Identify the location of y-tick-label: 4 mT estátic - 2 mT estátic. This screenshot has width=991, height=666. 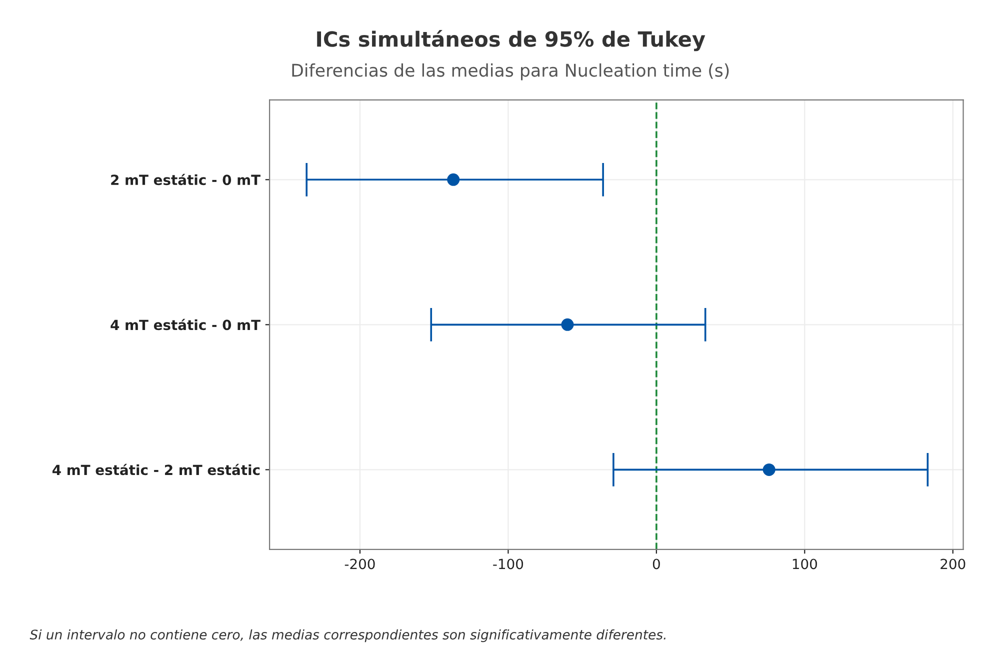
(156, 470).